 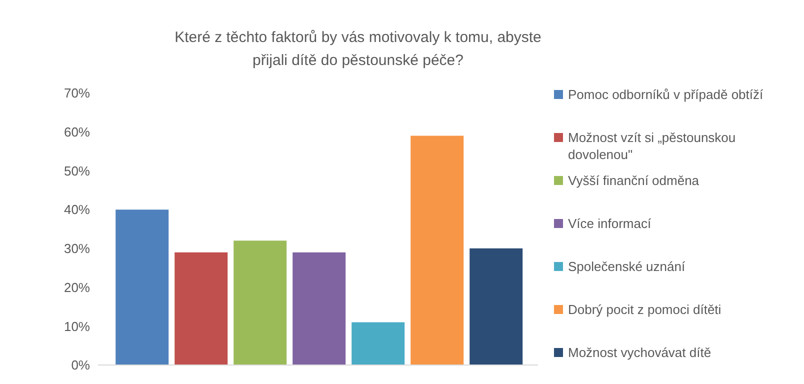 What do you see at coordinates (610, 223) in the screenshot?
I see `legend-label: Více informací` at bounding box center [610, 223].